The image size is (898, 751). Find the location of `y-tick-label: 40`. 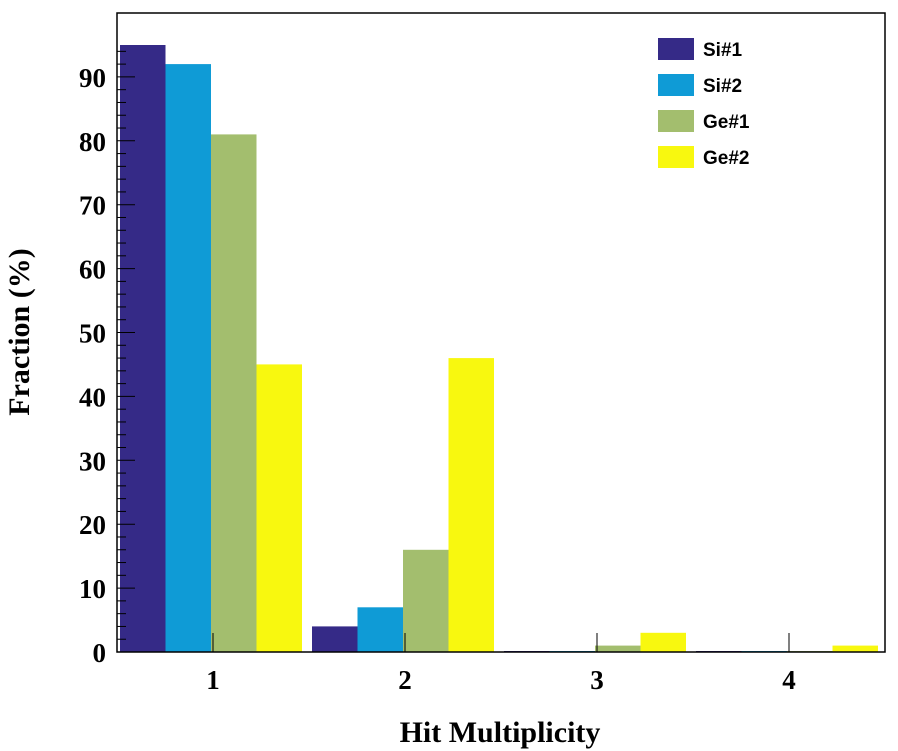

y-tick-label: 40 is located at coordinates (92, 397).